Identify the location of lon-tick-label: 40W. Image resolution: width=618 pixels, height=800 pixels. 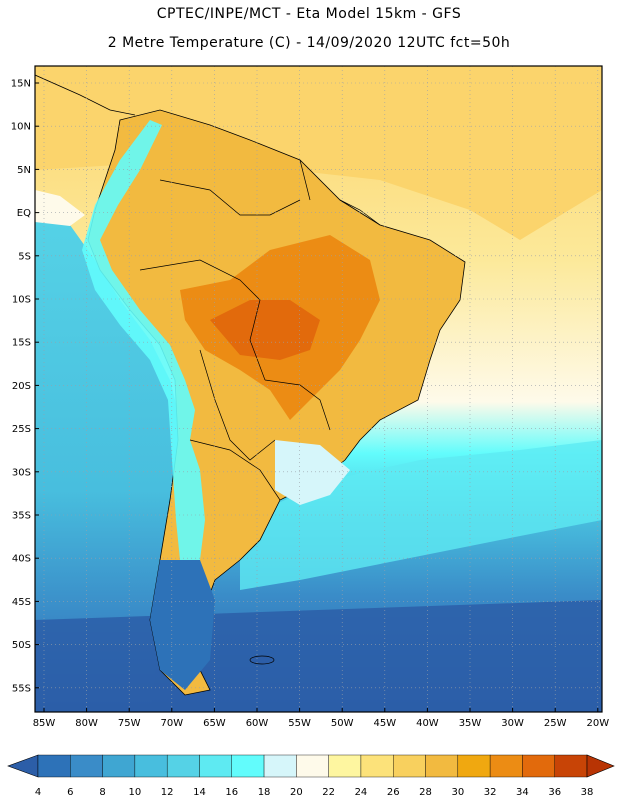
(427, 723).